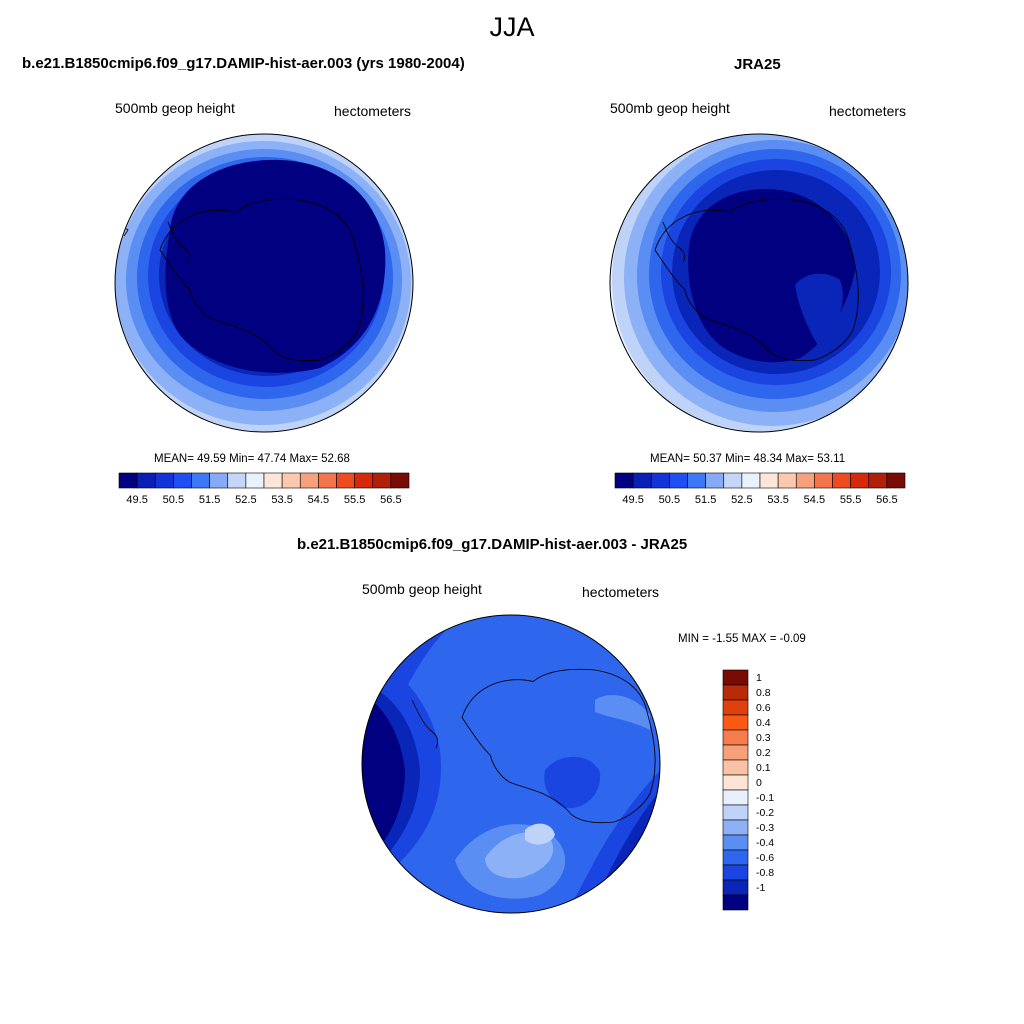 This screenshot has height=1024, width=1024. Describe the element at coordinates (373, 111) in the screenshot. I see `model-units-label: hectometers` at that location.